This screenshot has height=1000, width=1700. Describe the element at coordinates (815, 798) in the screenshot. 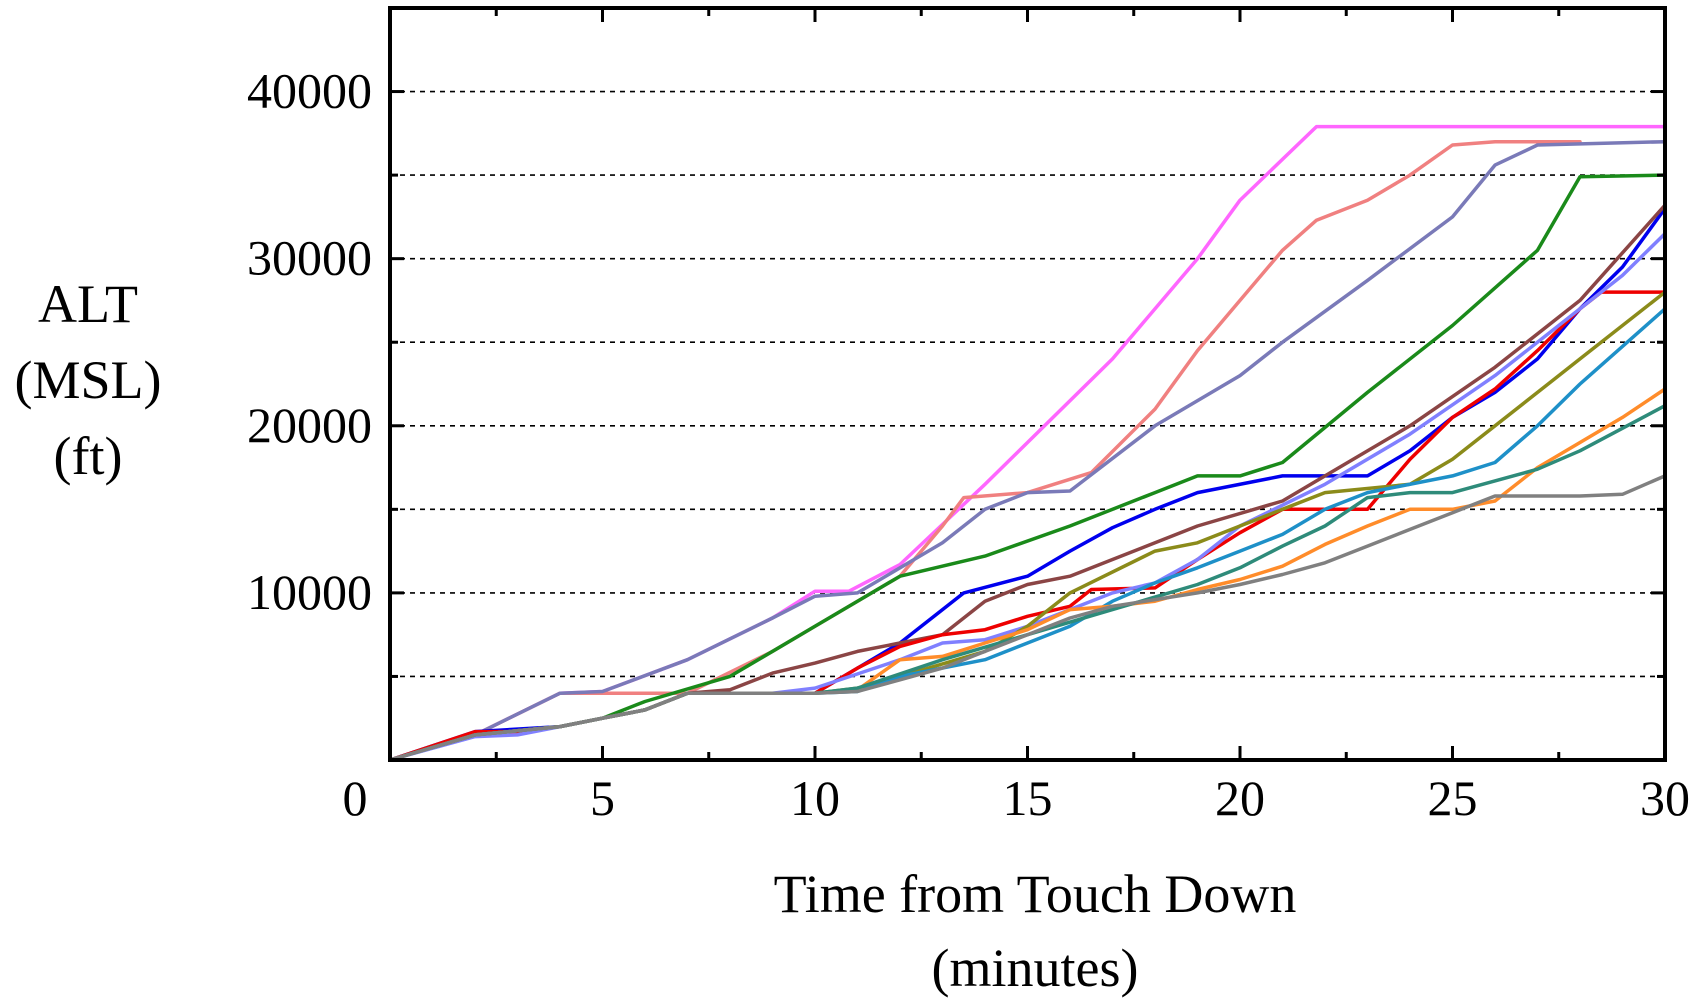

I see `x-tick-label: 10` at that location.